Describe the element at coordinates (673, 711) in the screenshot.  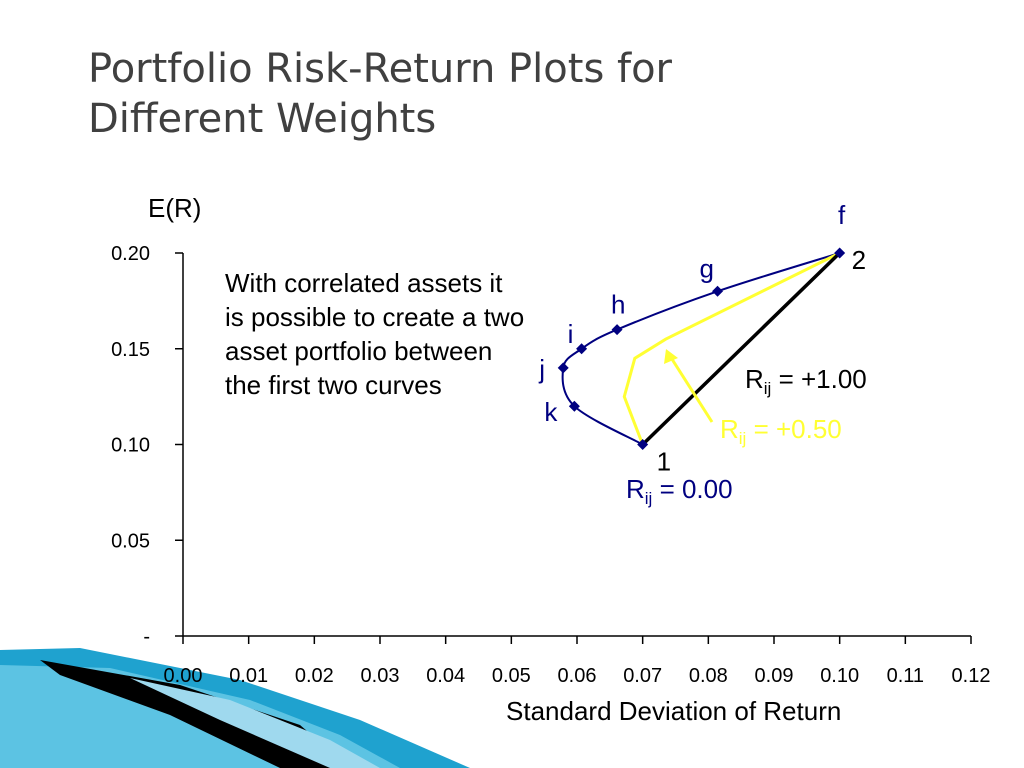
I see `x-axis-title: Standard Deviation of Return` at that location.